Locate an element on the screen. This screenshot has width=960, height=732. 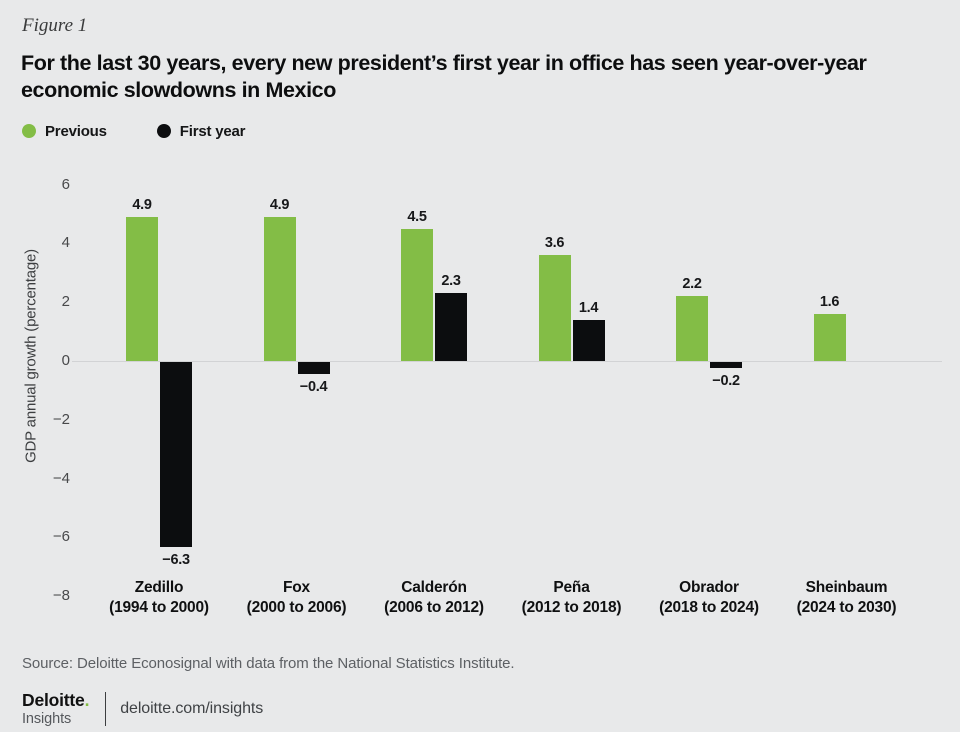
footer: Deloitte. Insights deloitte.com/insights is located at coordinates (142, 709).